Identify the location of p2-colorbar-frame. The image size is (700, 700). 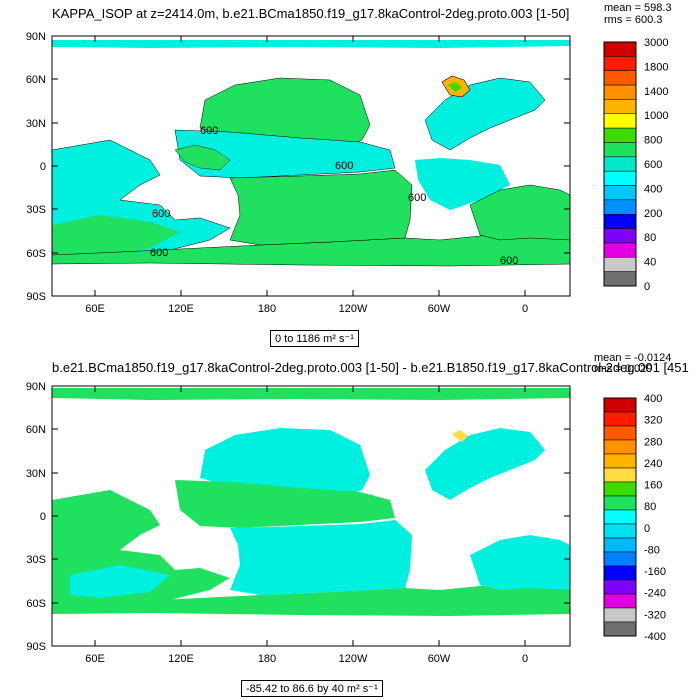
(620, 517).